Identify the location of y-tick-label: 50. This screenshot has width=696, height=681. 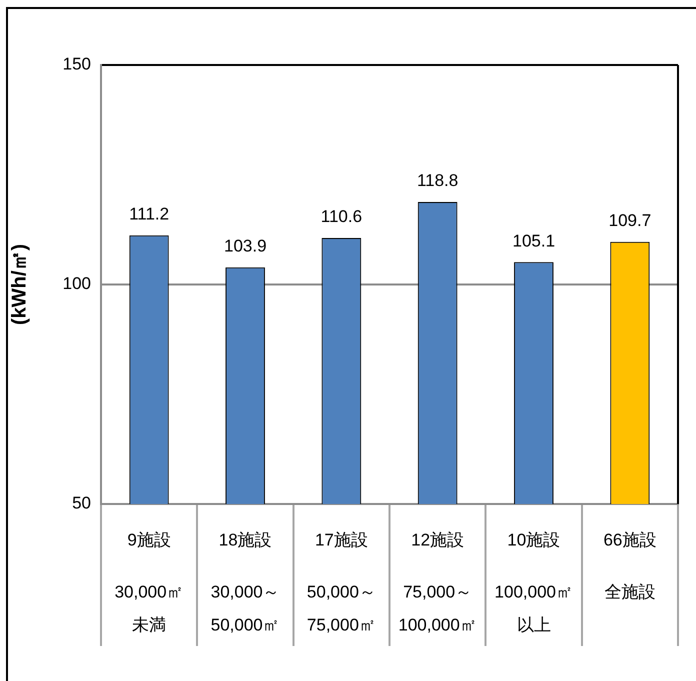
(81, 503).